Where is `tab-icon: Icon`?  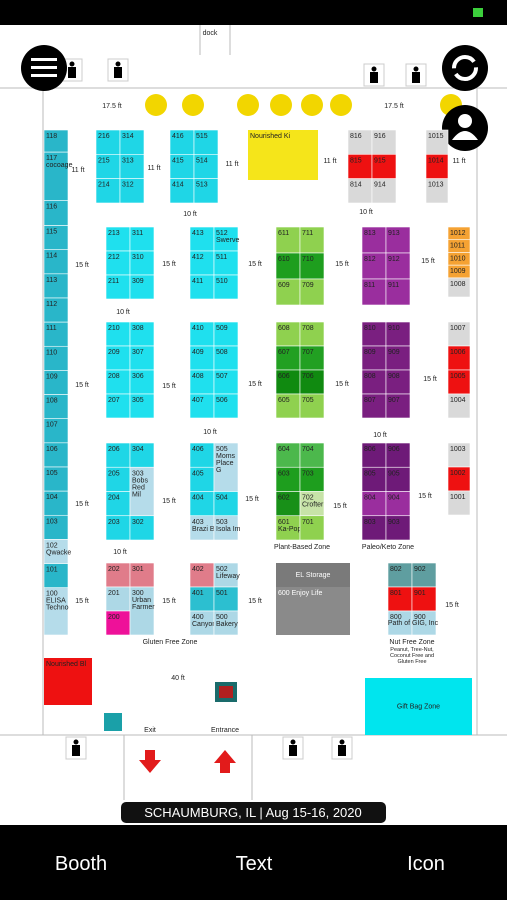 tab-icon: Icon is located at coordinates (426, 864).